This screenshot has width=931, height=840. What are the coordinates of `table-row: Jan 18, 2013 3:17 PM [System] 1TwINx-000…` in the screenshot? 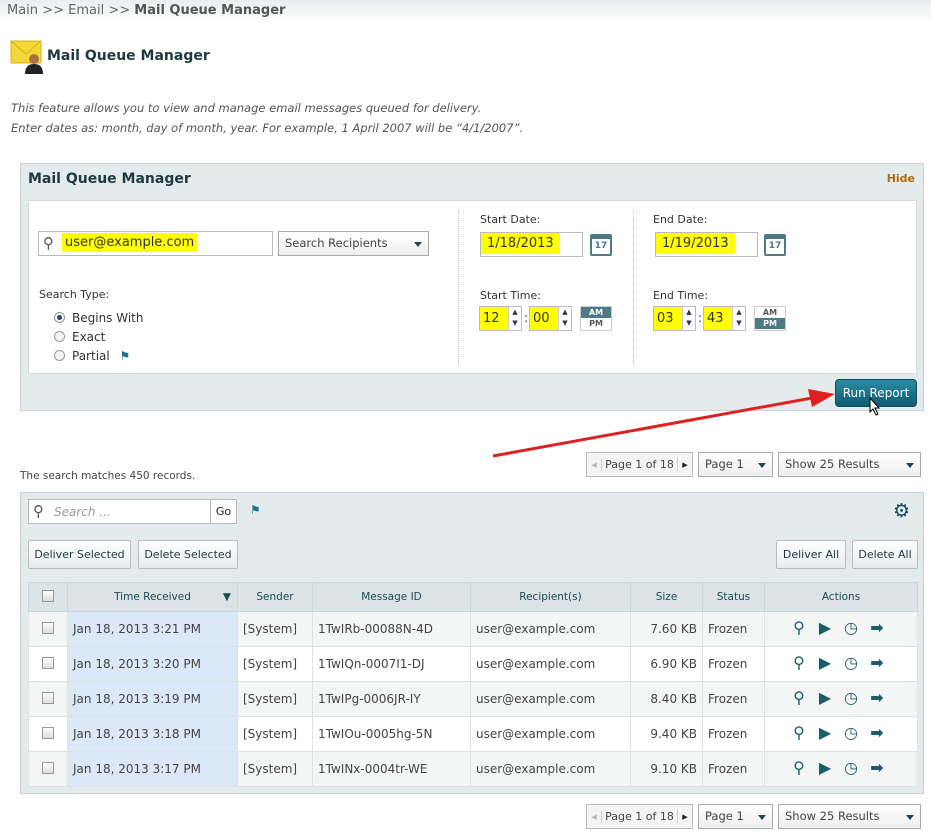 It's located at (473, 769).